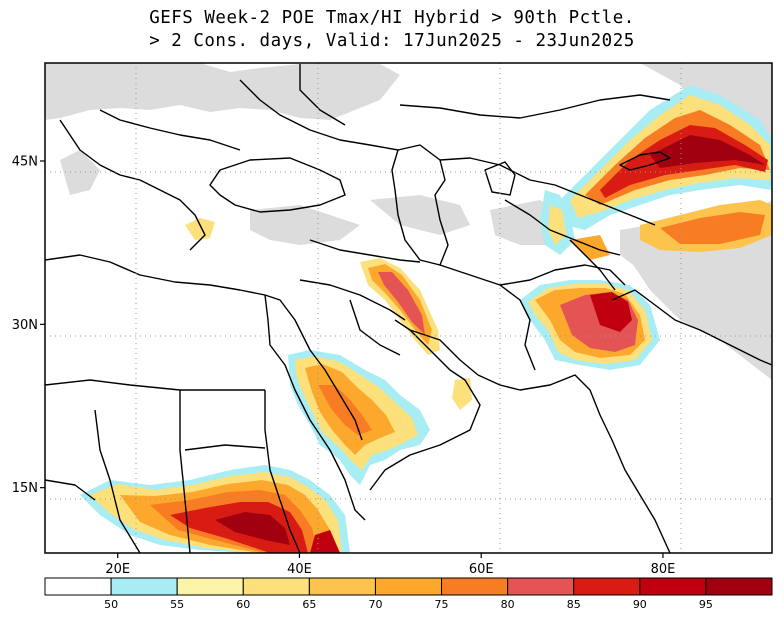 The image size is (784, 617). I want to click on colorbar-label: 55, so click(177, 604).